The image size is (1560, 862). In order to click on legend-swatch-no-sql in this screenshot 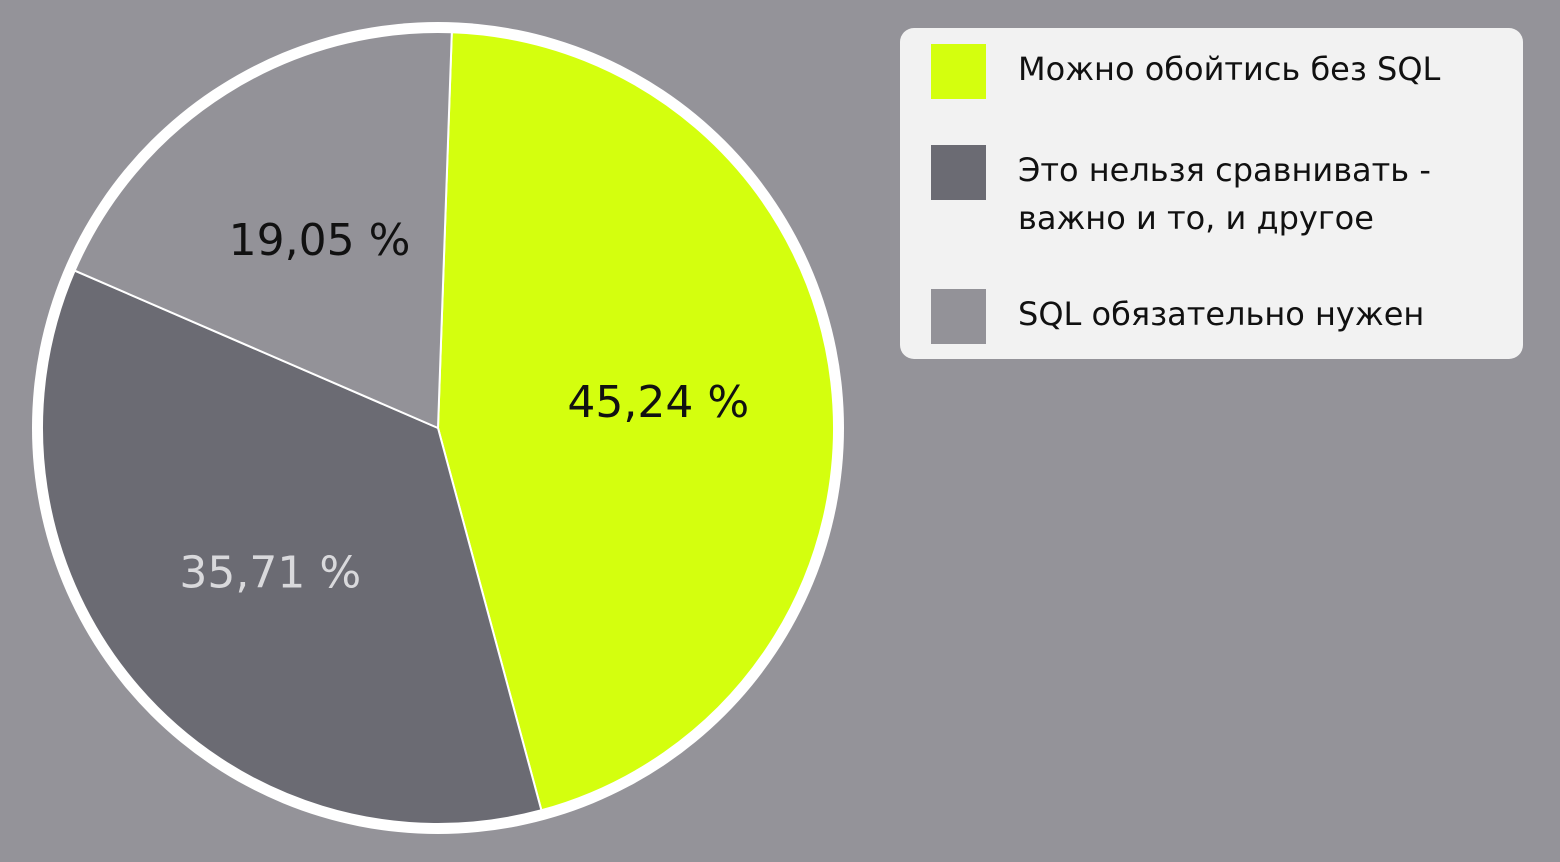, I will do `click(958, 71)`.